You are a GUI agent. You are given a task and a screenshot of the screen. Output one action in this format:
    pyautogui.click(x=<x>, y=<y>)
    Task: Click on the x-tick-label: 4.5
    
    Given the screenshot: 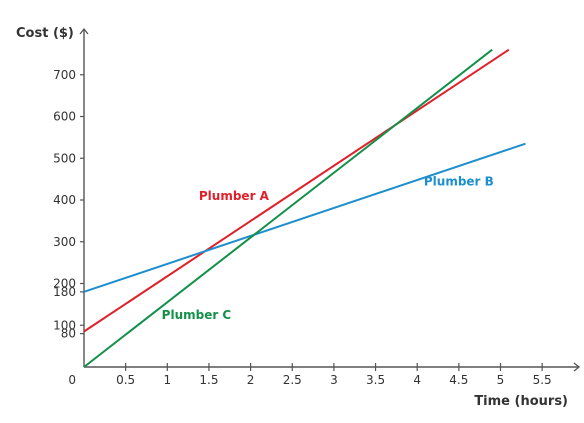 What is the action you would take?
    pyautogui.click(x=458, y=380)
    